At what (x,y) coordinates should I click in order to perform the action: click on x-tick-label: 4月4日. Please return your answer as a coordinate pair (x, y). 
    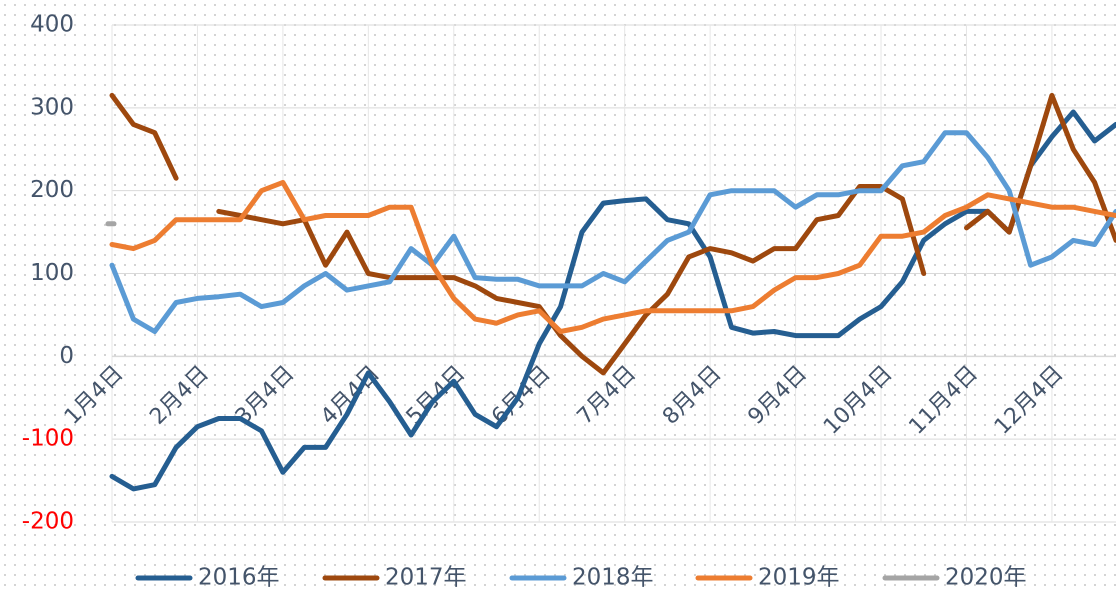
    Looking at the image, I should click on (350, 395).